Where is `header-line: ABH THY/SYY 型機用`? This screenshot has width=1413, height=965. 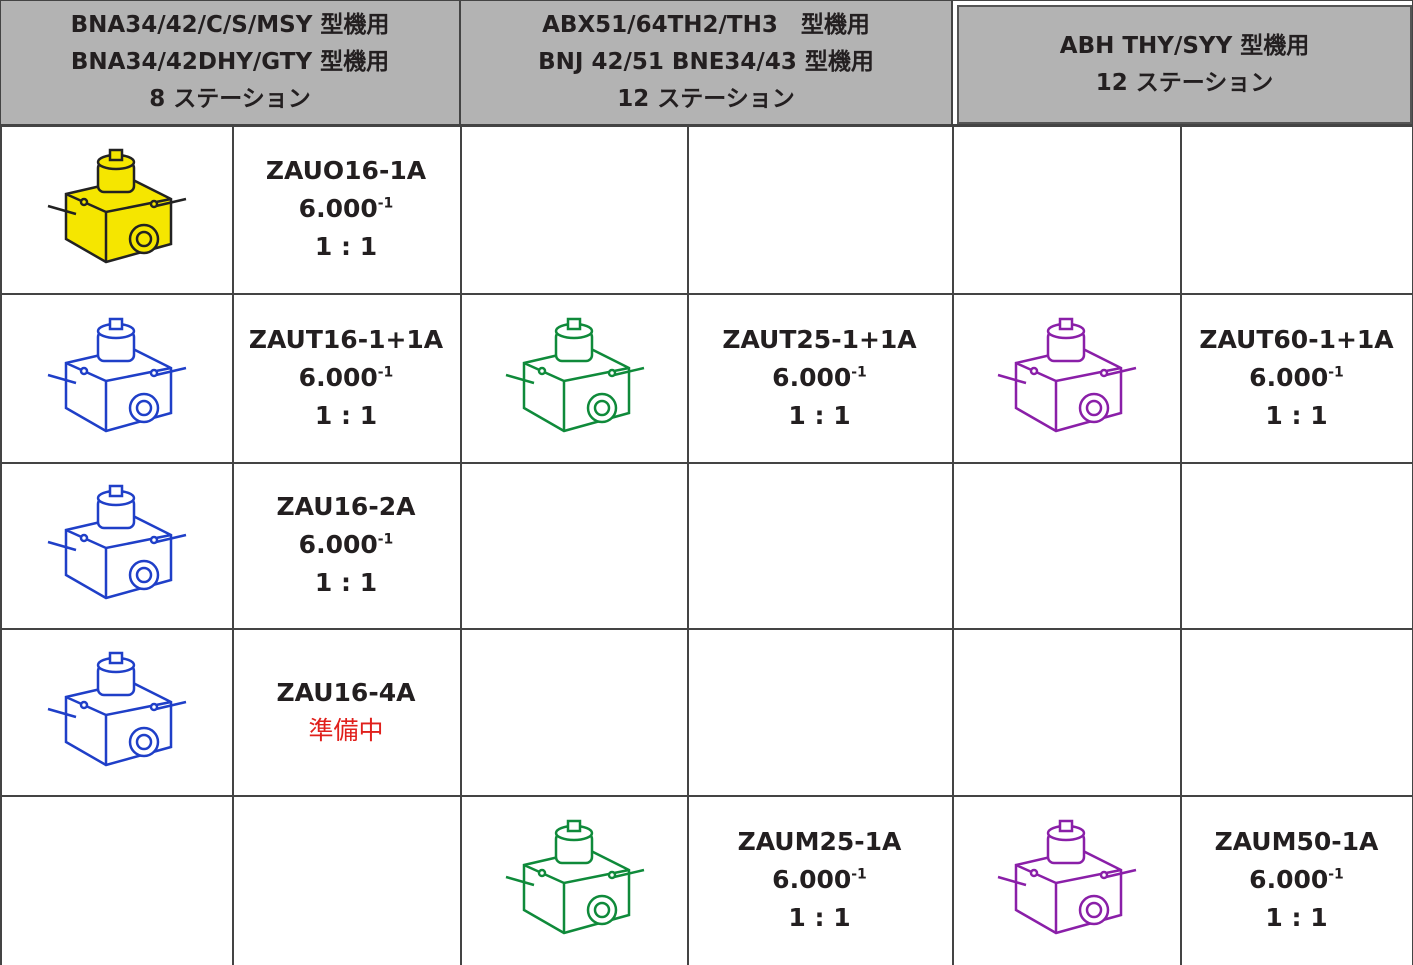 header-line: ABH THY/SYY 型機用 is located at coordinates (1184, 45).